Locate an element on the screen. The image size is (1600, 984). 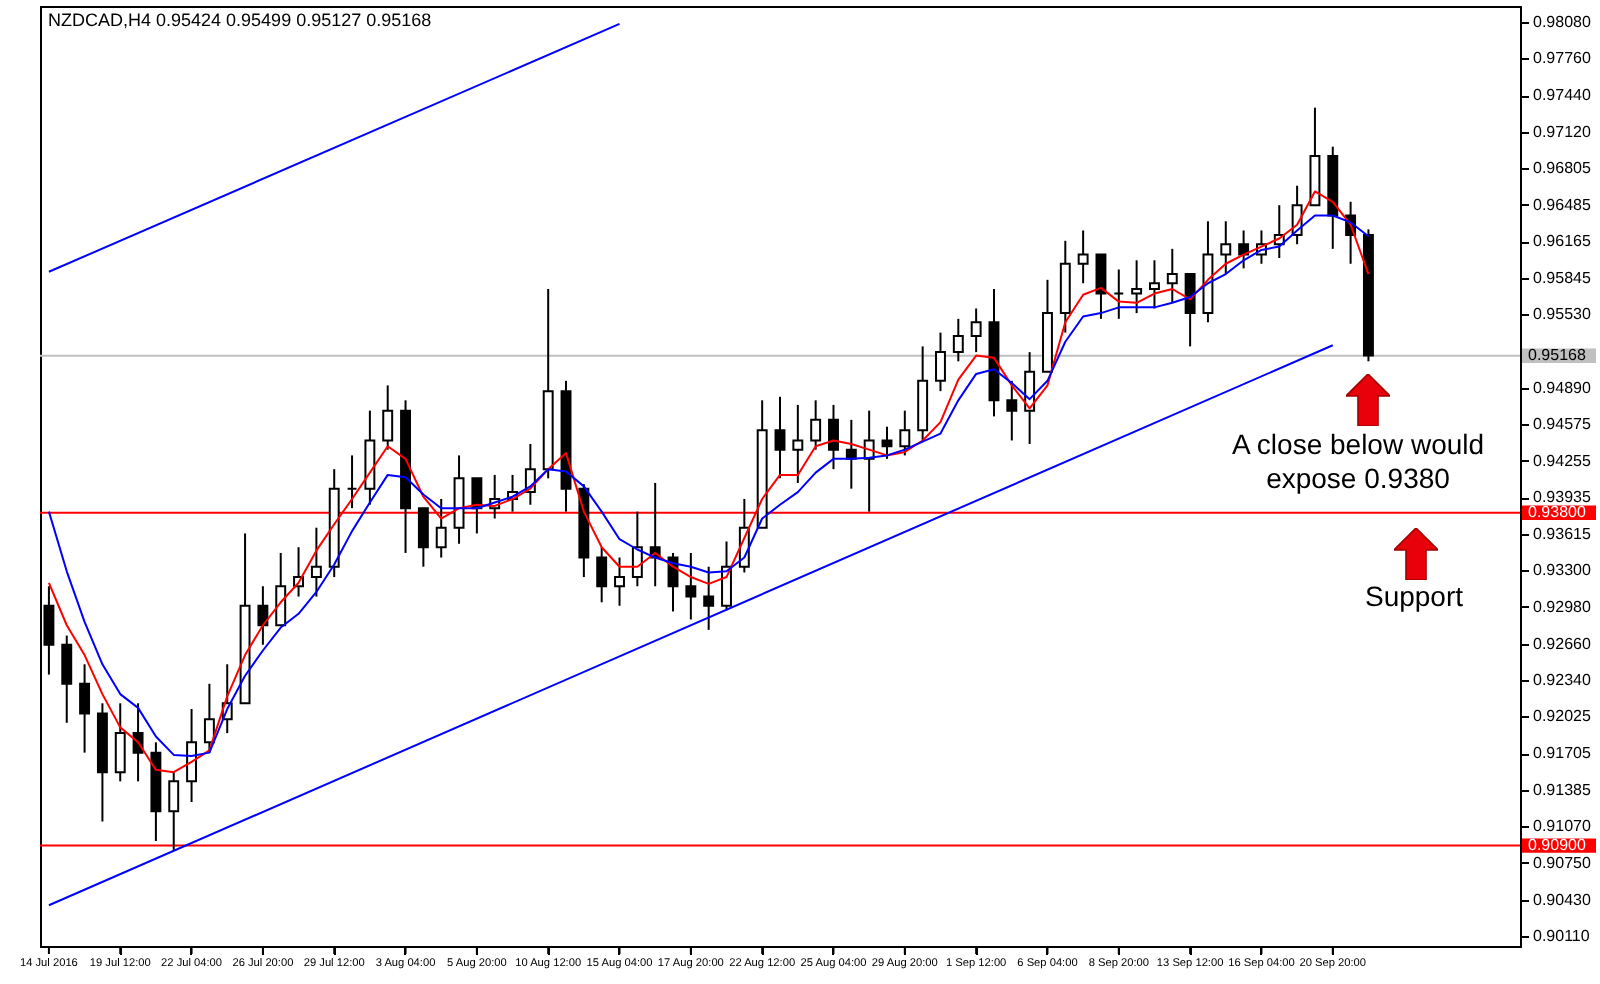
y-tick-label: 0.93935 is located at coordinates (1562, 497).